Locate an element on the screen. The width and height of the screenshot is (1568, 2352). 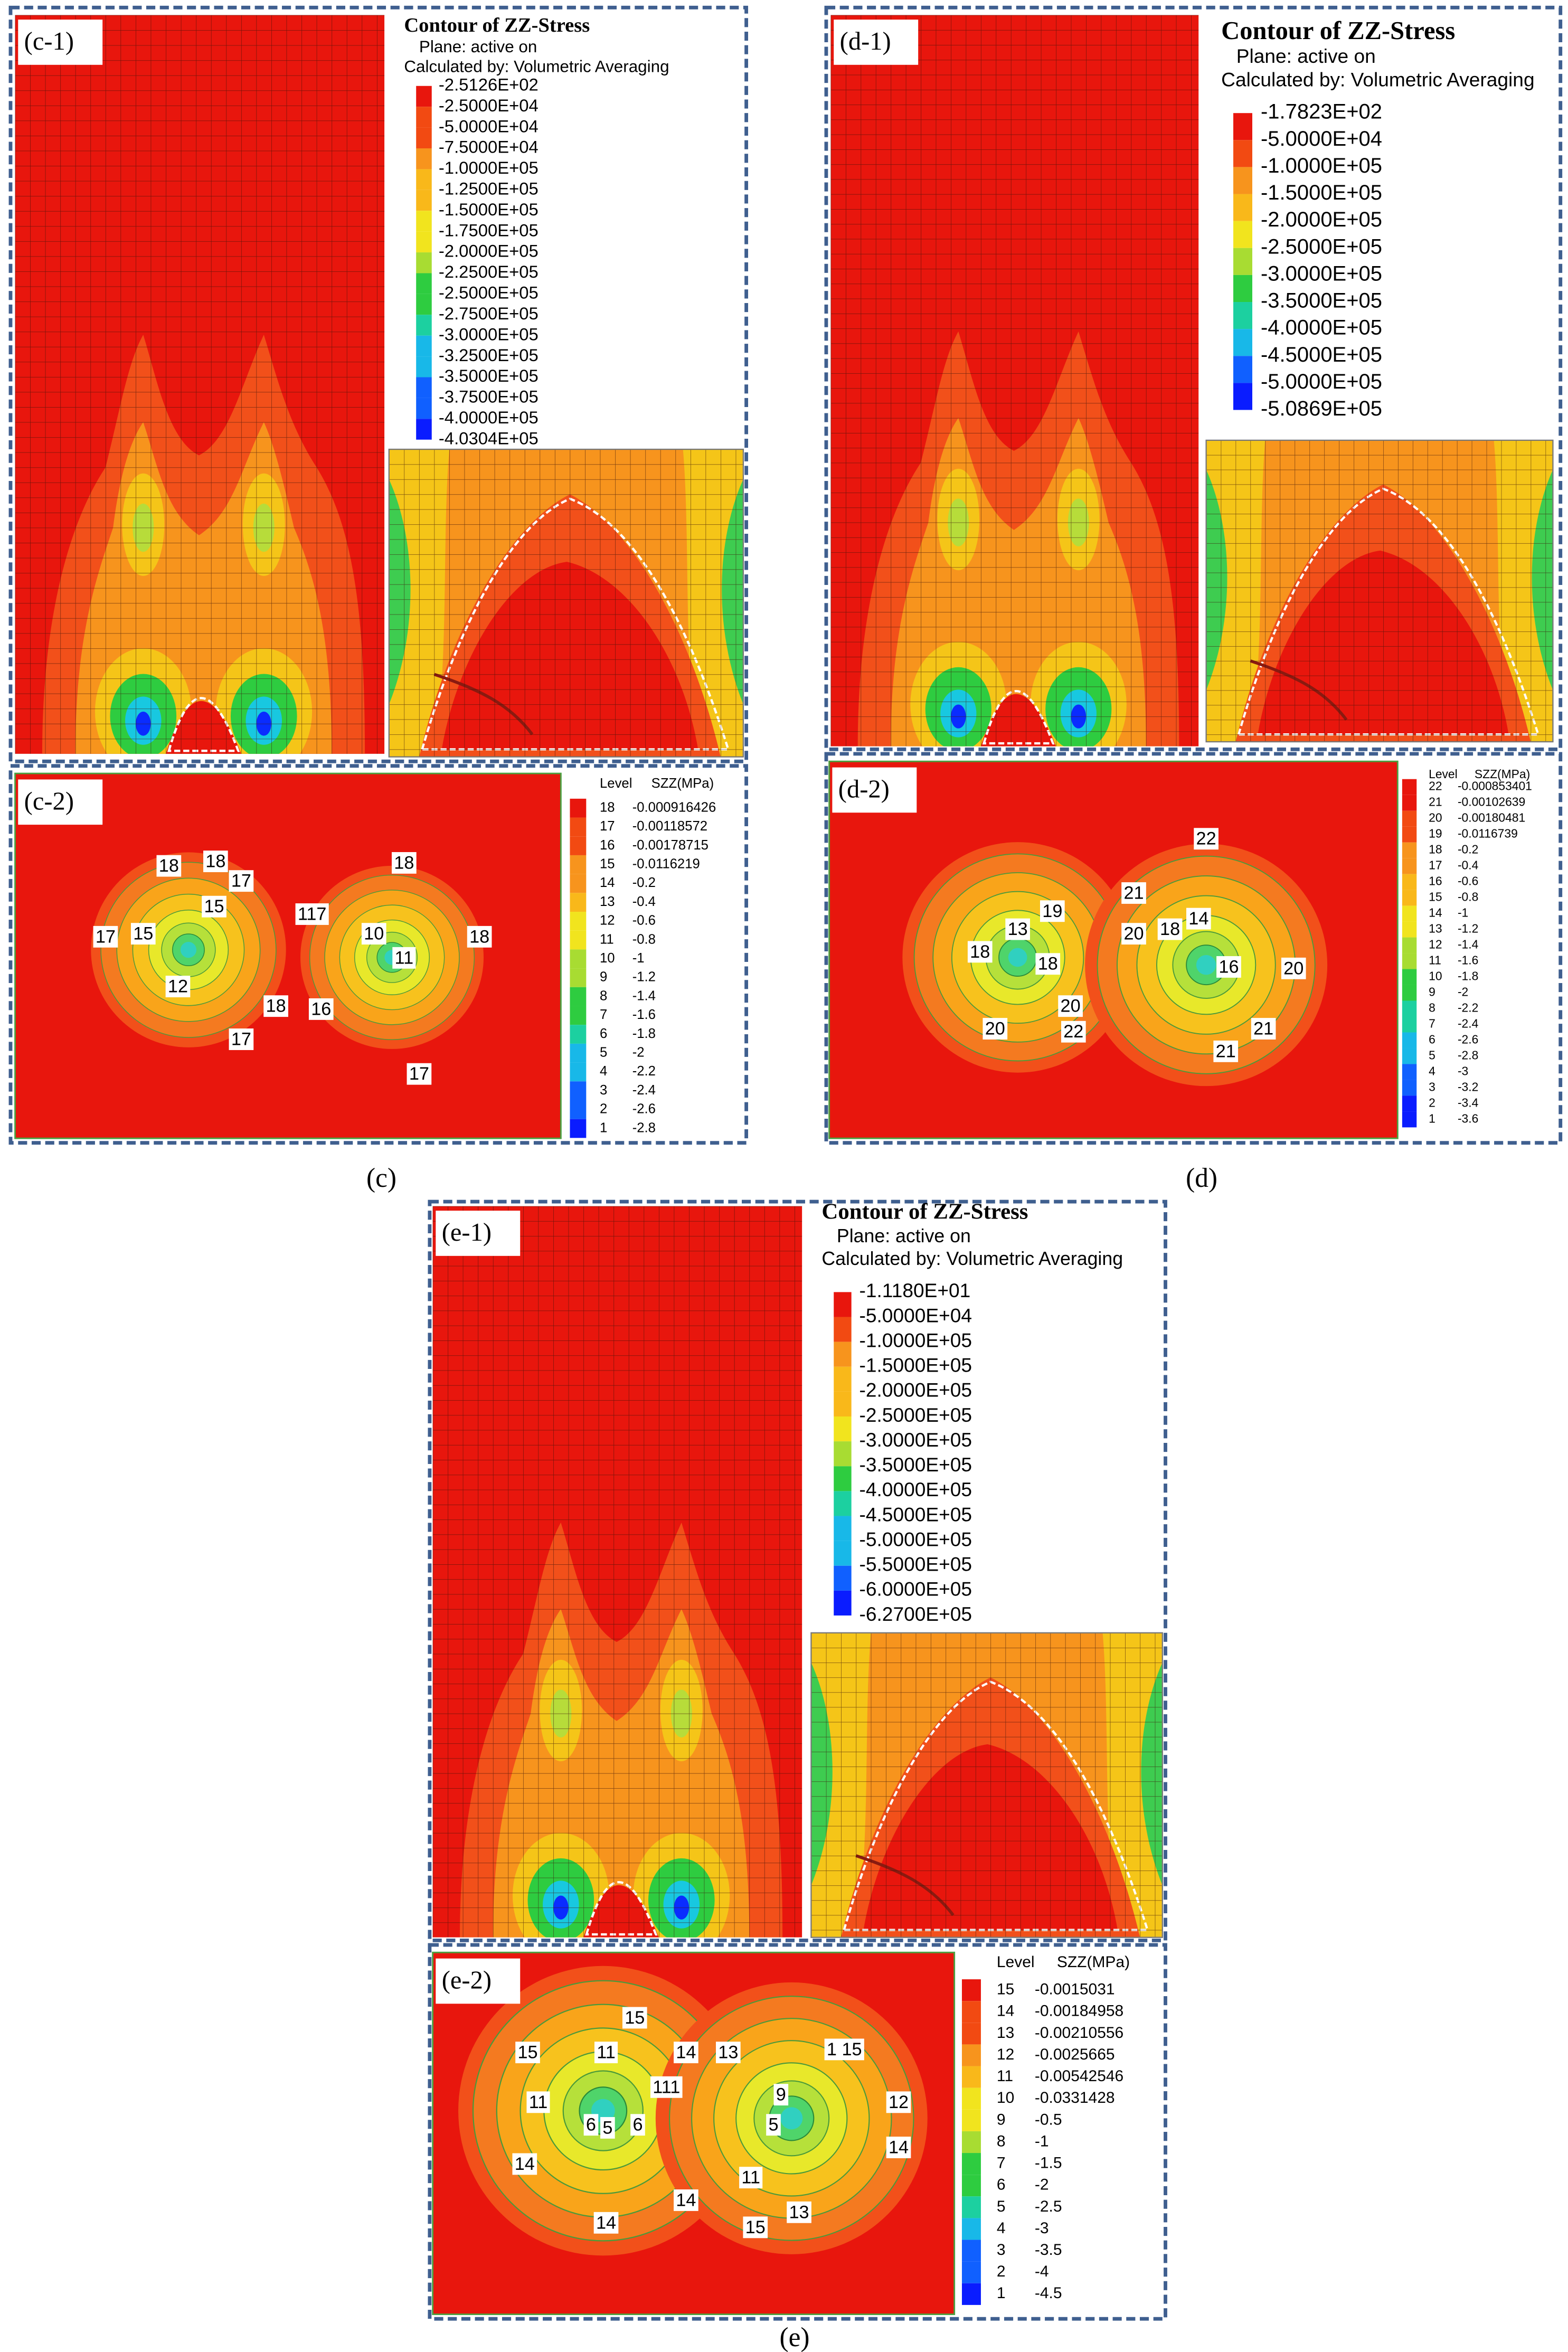
contour-label: 21 is located at coordinates (1263, 1029).